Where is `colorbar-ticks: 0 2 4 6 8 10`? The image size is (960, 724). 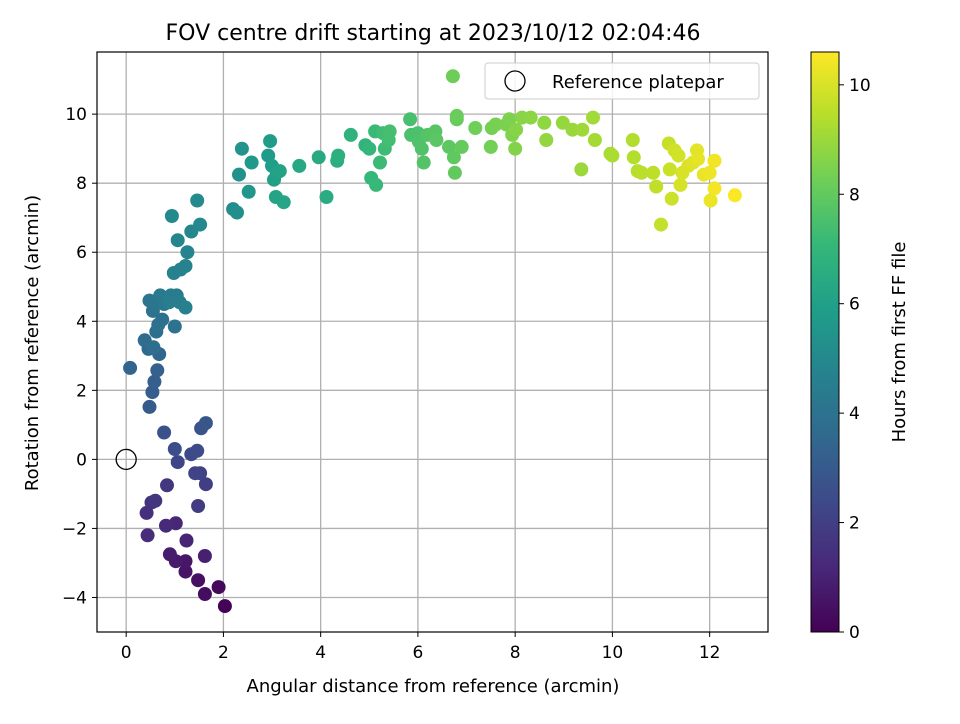 colorbar-ticks: 0 2 4 6 8 10 is located at coordinates (855, 359).